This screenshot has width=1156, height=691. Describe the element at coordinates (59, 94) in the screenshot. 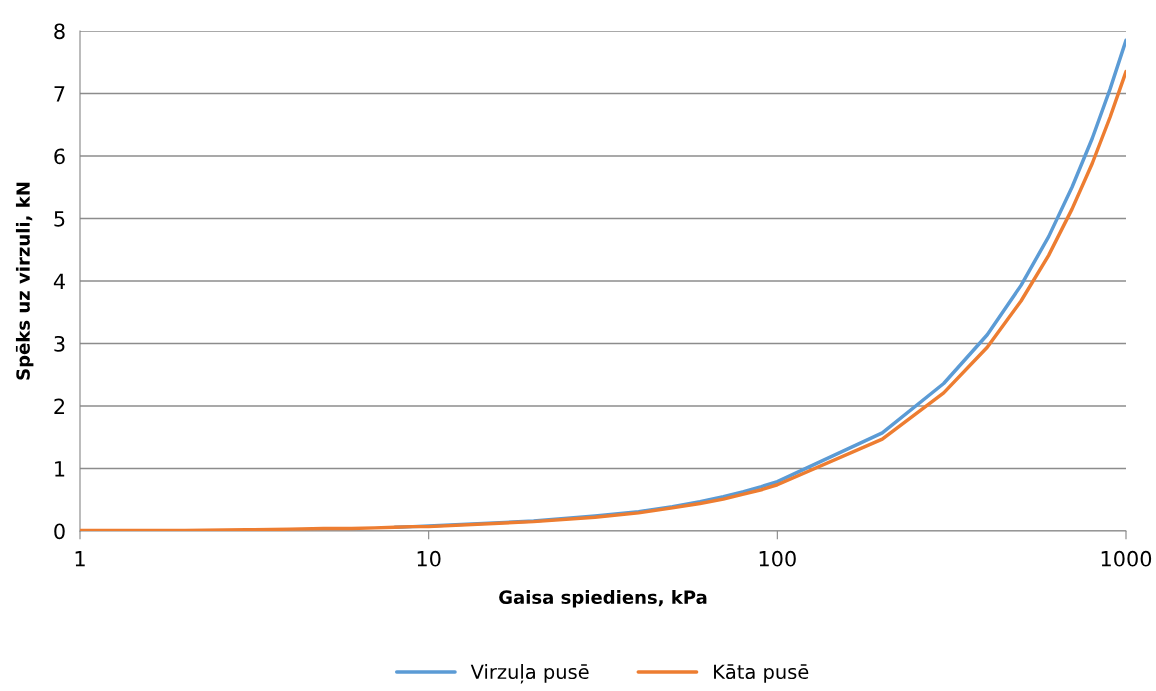

I see `y-tick-label: 7` at that location.